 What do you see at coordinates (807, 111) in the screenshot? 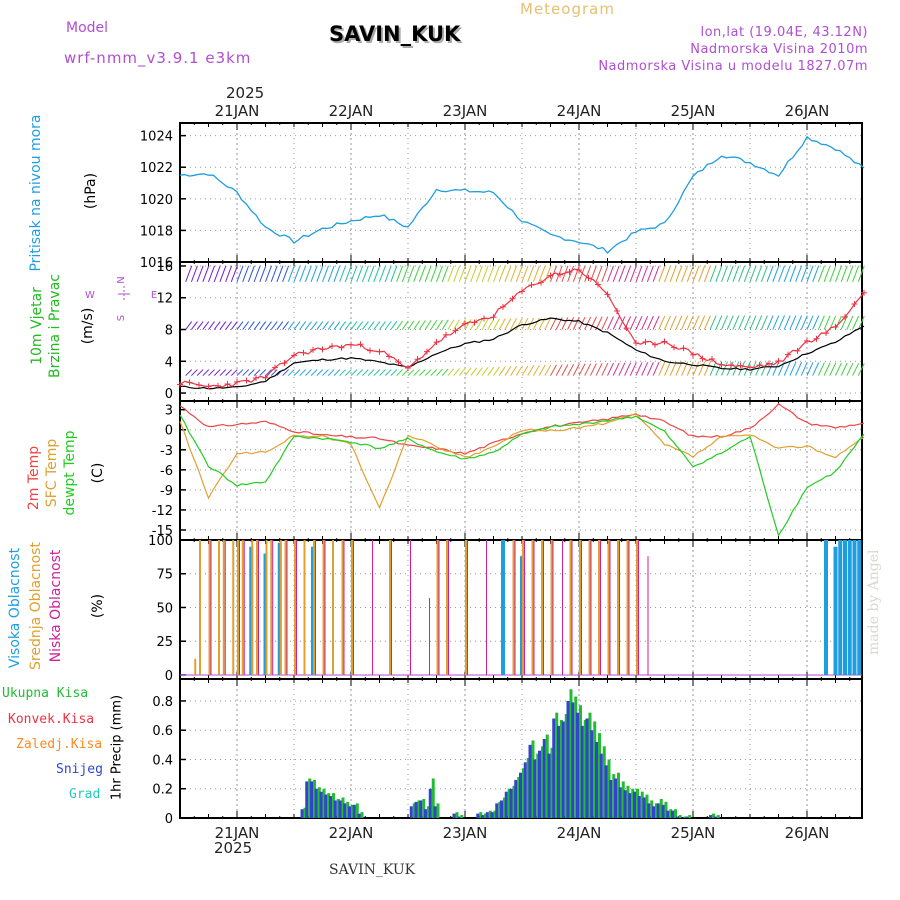
I see `x-day-label-top: 26JAN` at bounding box center [807, 111].